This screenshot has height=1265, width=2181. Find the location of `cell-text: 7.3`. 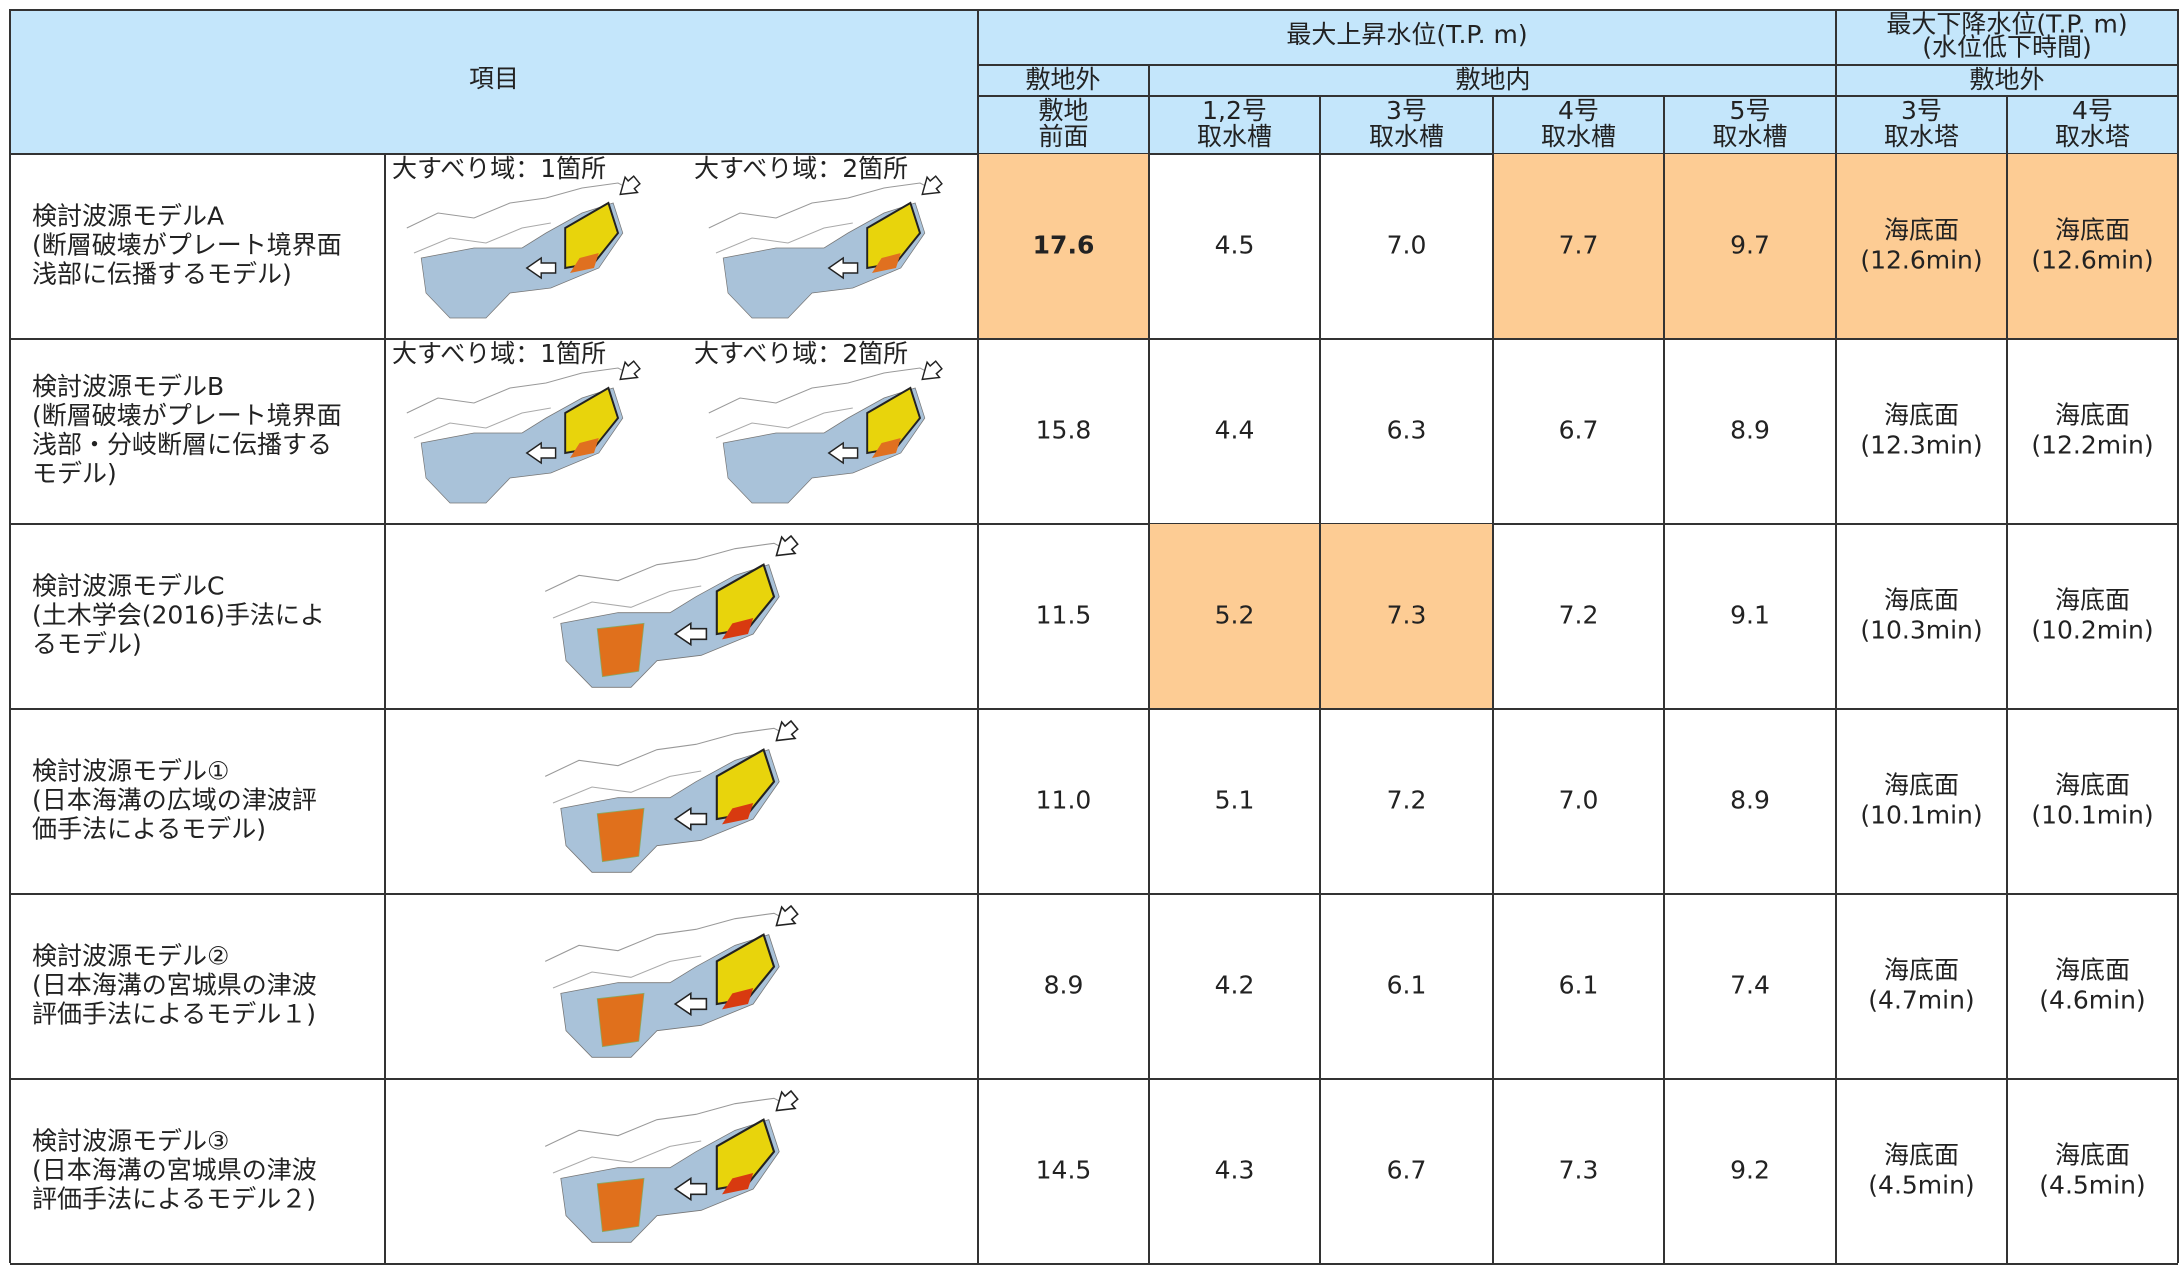

cell-text: 7.3 is located at coordinates (1407, 615).